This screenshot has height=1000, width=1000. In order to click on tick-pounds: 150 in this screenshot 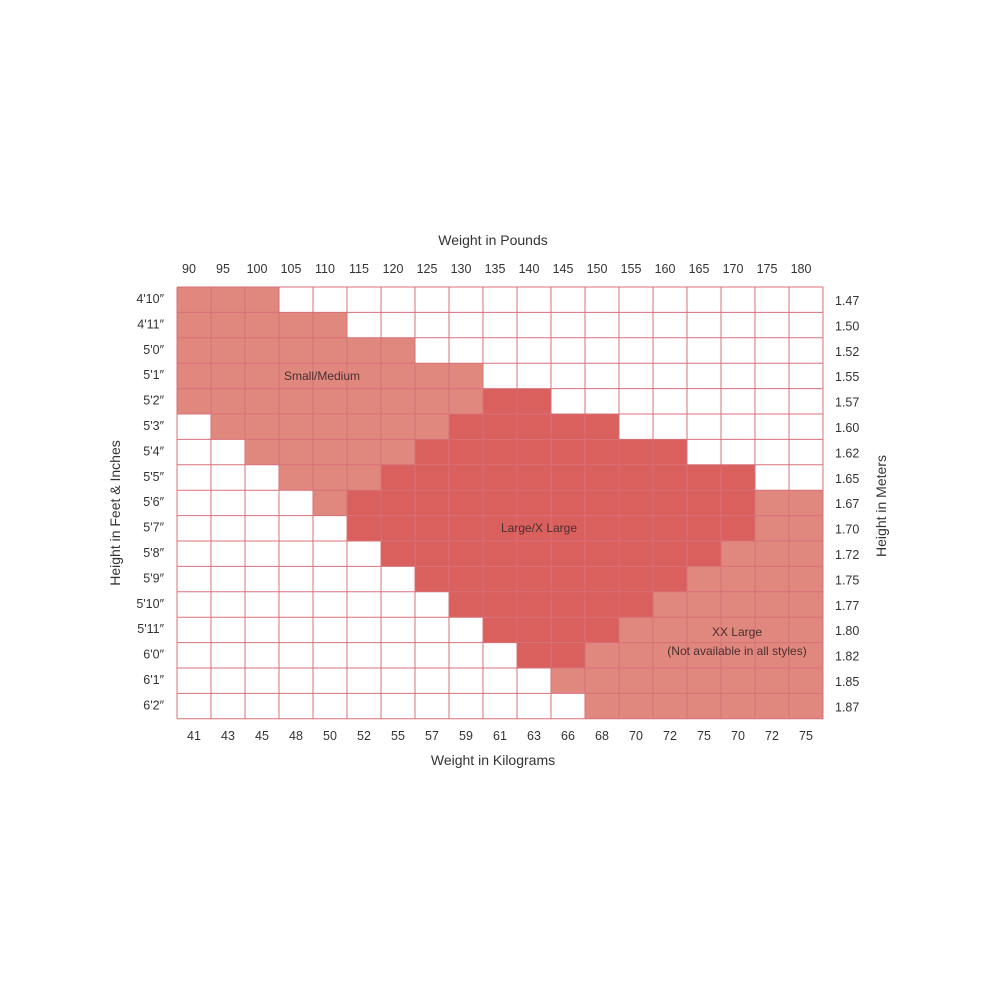, I will do `click(597, 269)`.